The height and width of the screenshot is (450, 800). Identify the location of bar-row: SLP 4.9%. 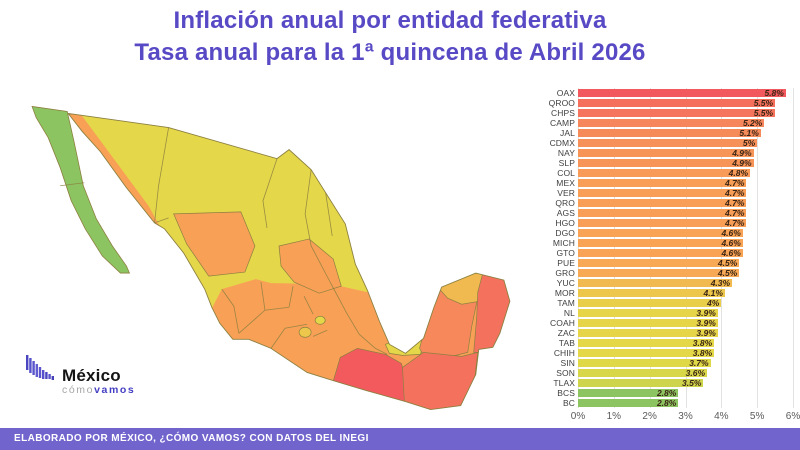
(670, 163).